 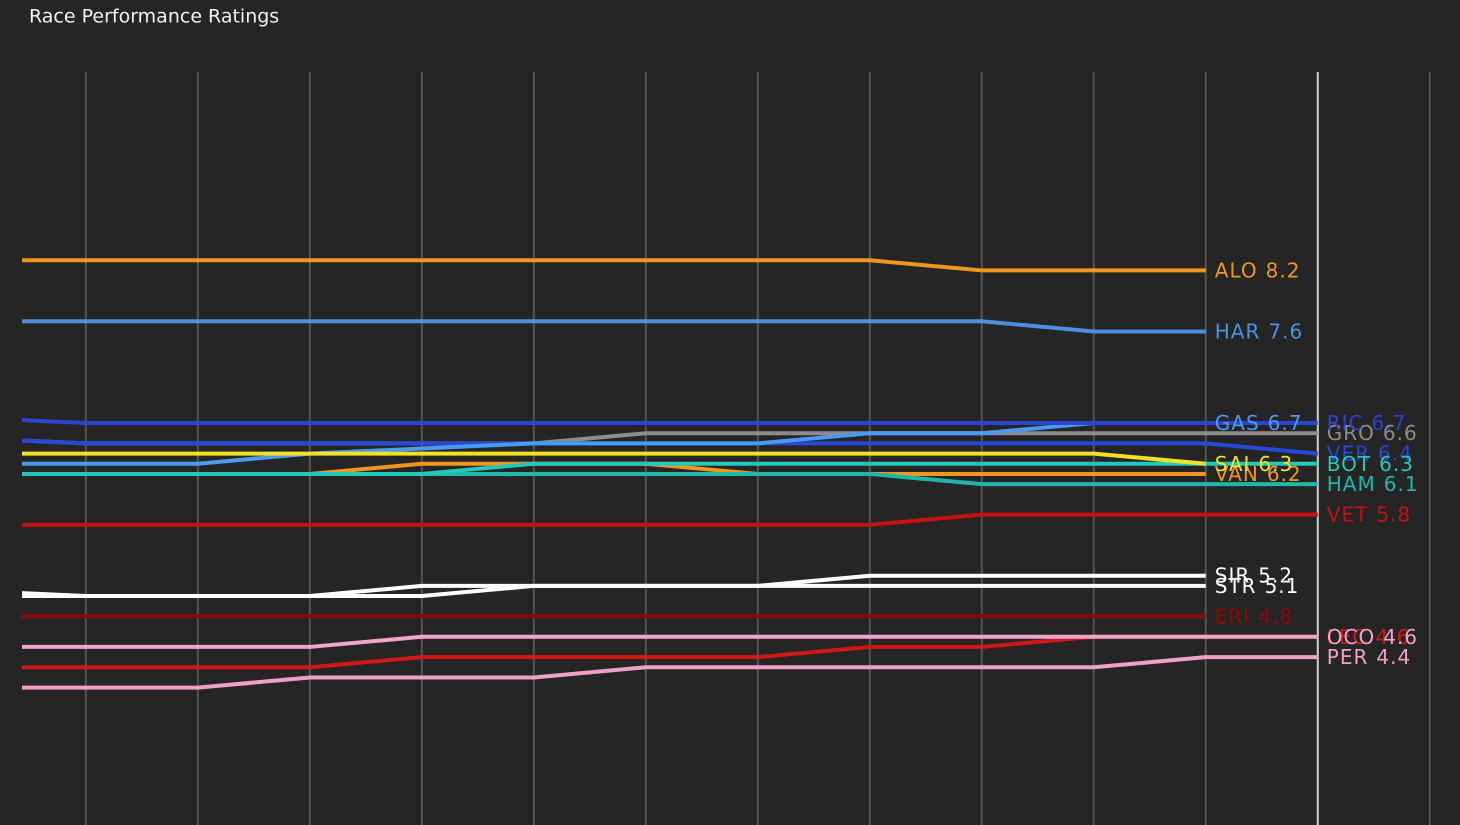 What do you see at coordinates (1283, 270) in the screenshot?
I see `series-value: 8.2` at bounding box center [1283, 270].